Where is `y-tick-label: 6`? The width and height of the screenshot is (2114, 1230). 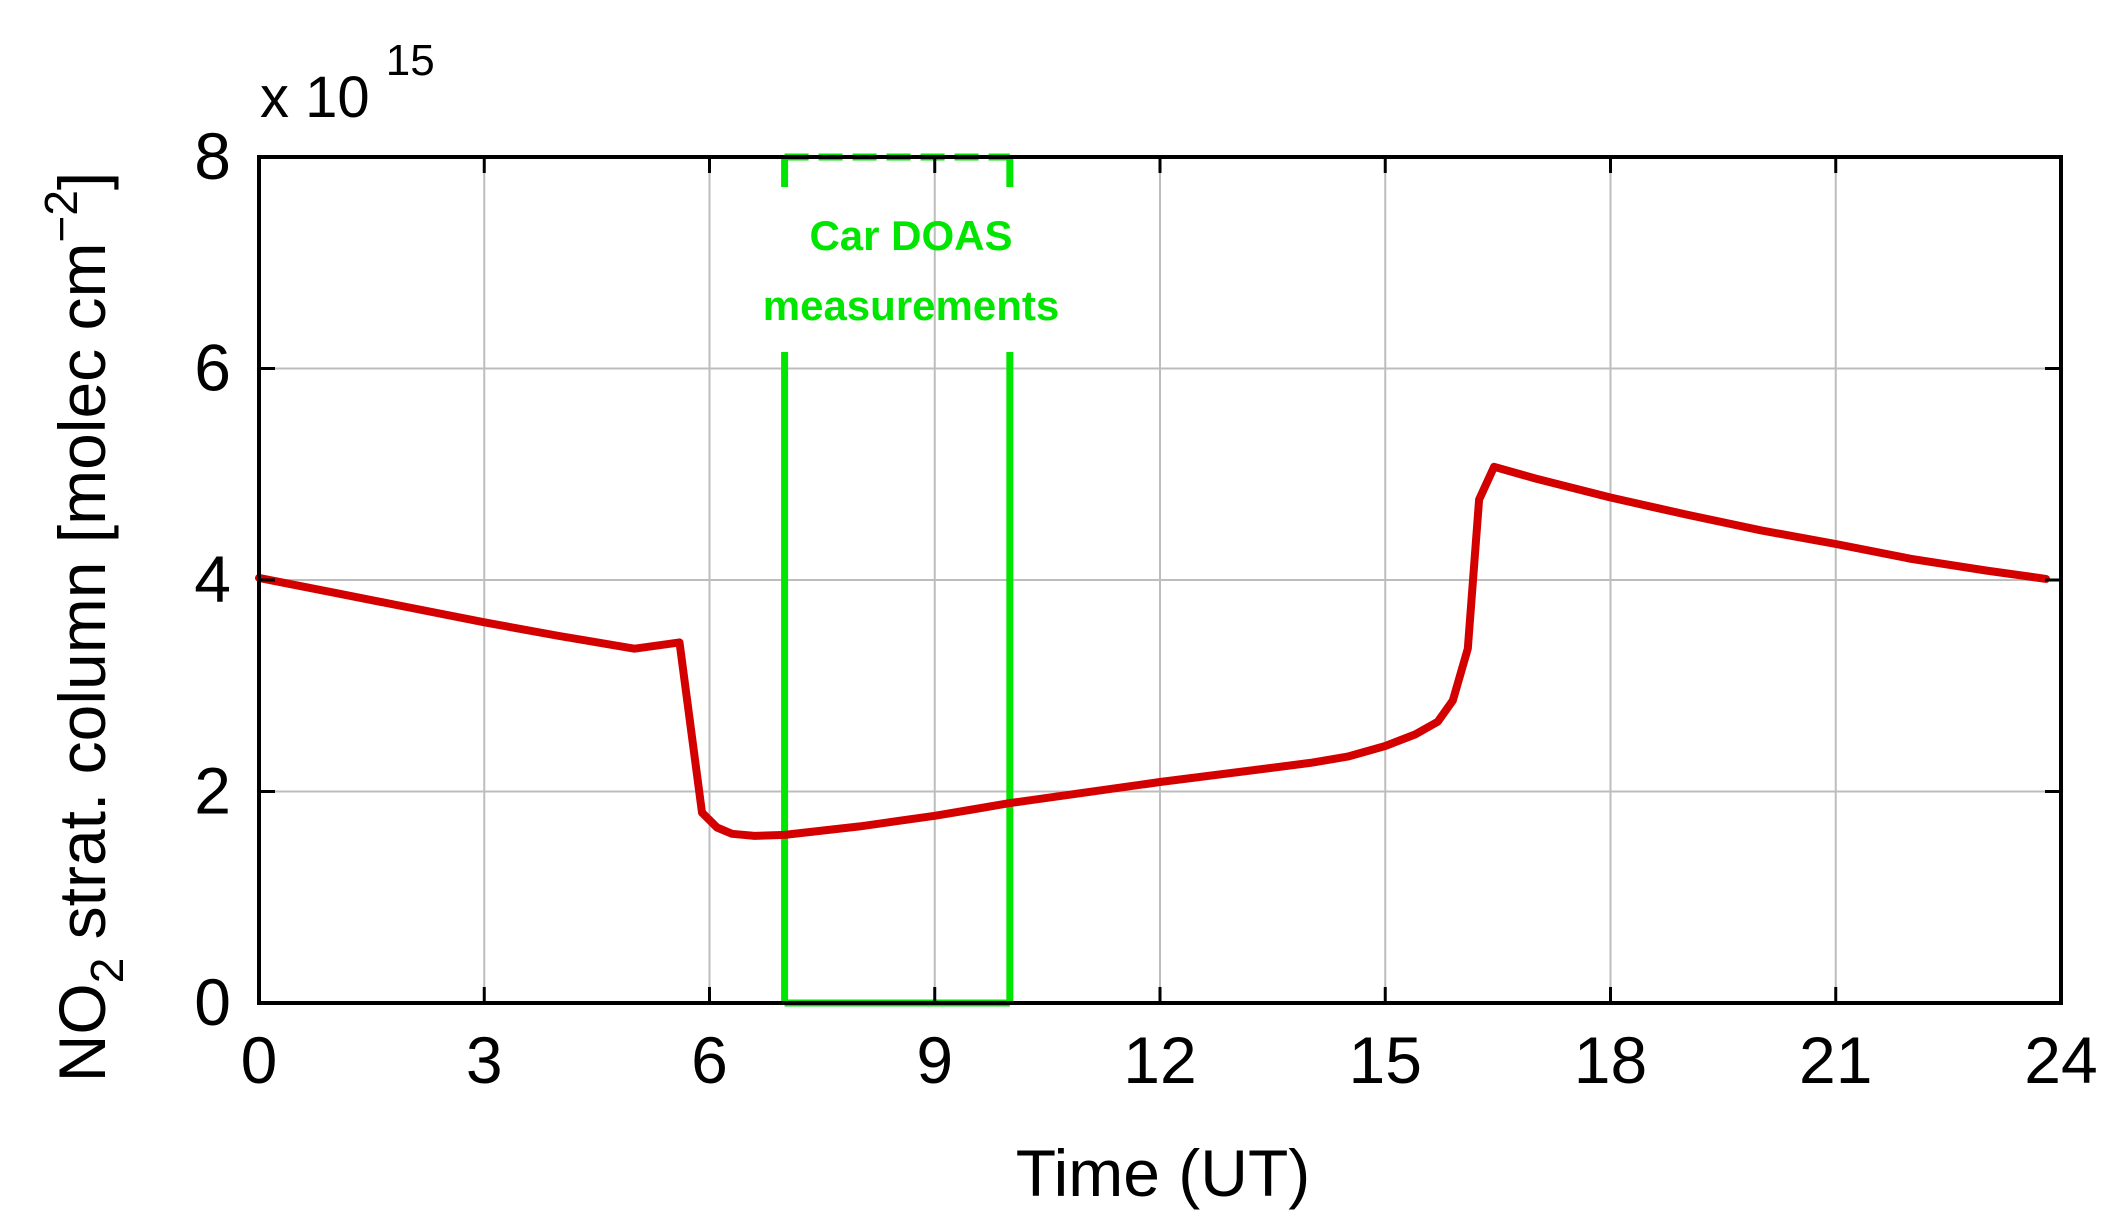
y-tick-label: 6 is located at coordinates (212, 368).